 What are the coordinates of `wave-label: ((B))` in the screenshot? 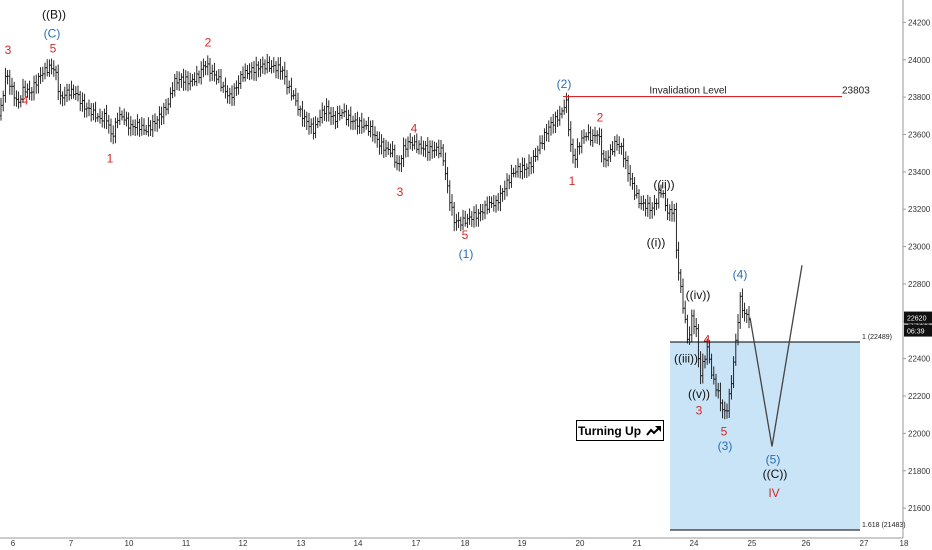 It's located at (54, 15).